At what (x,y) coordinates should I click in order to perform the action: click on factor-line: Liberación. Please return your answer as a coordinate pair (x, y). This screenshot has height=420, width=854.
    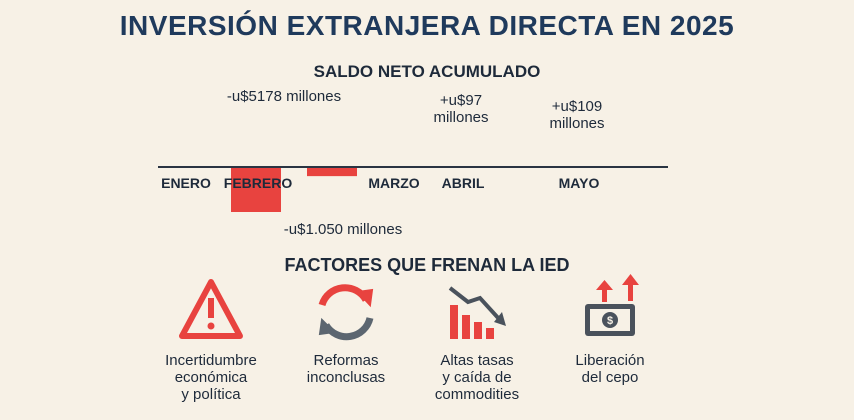
    Looking at the image, I should click on (610, 360).